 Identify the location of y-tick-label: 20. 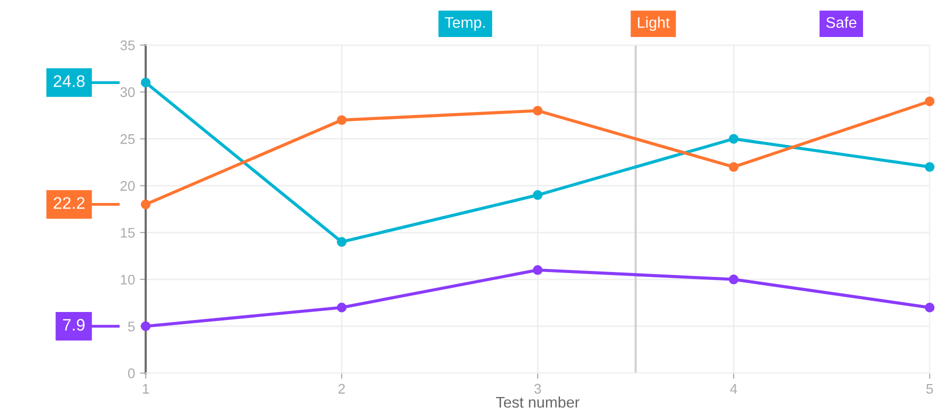
(127, 186).